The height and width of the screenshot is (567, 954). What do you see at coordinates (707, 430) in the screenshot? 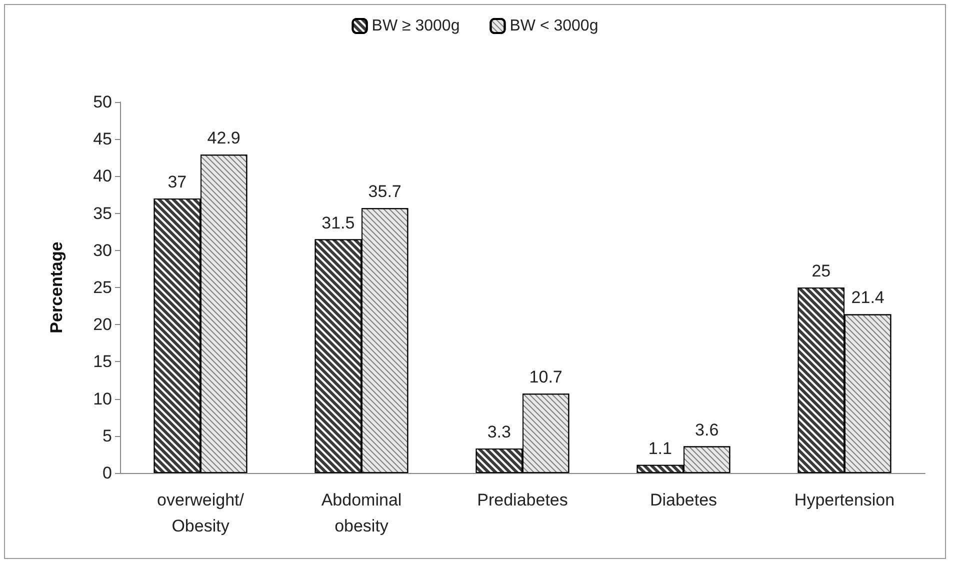
I see `data-label: 3.6` at bounding box center [707, 430].